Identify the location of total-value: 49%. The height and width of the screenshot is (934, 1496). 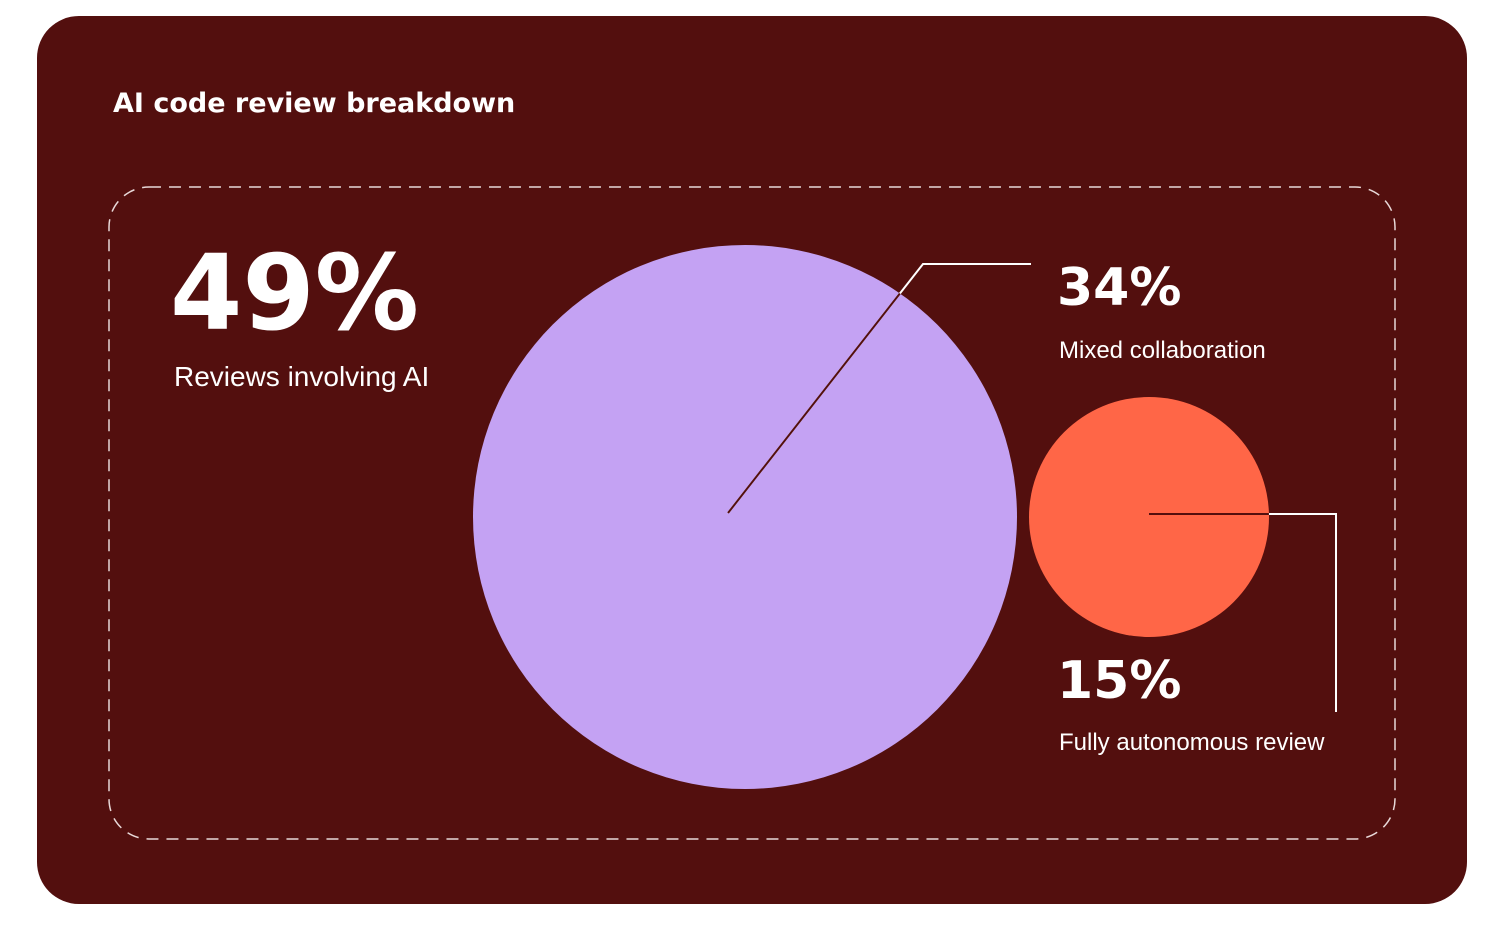
(294, 293).